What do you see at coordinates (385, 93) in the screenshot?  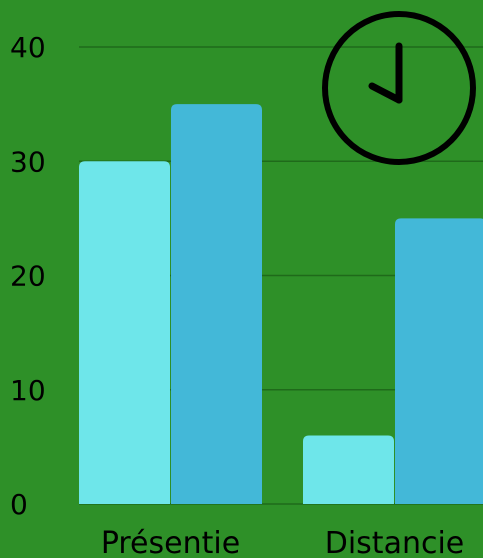 I see `clock-hour-hand` at bounding box center [385, 93].